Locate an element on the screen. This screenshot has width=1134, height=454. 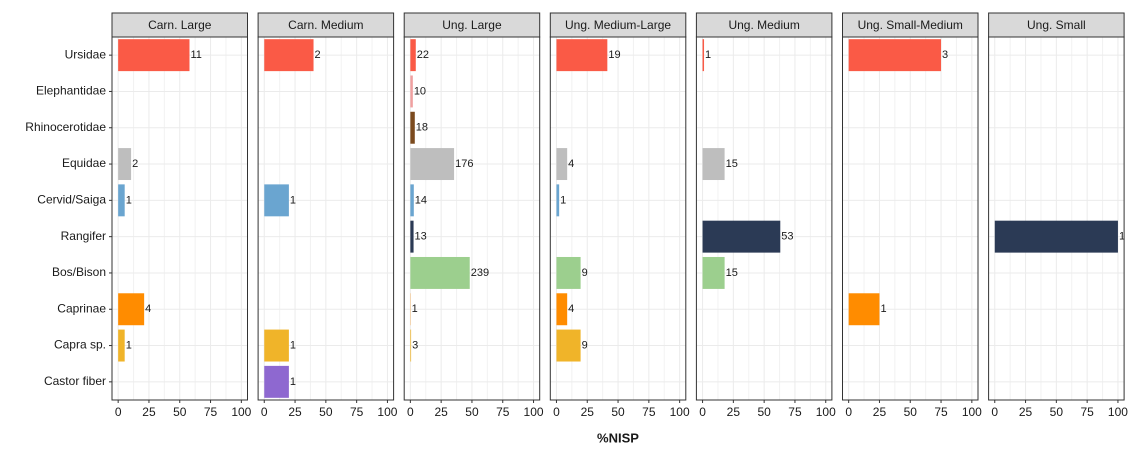
count-label: 176 is located at coordinates (464, 164).